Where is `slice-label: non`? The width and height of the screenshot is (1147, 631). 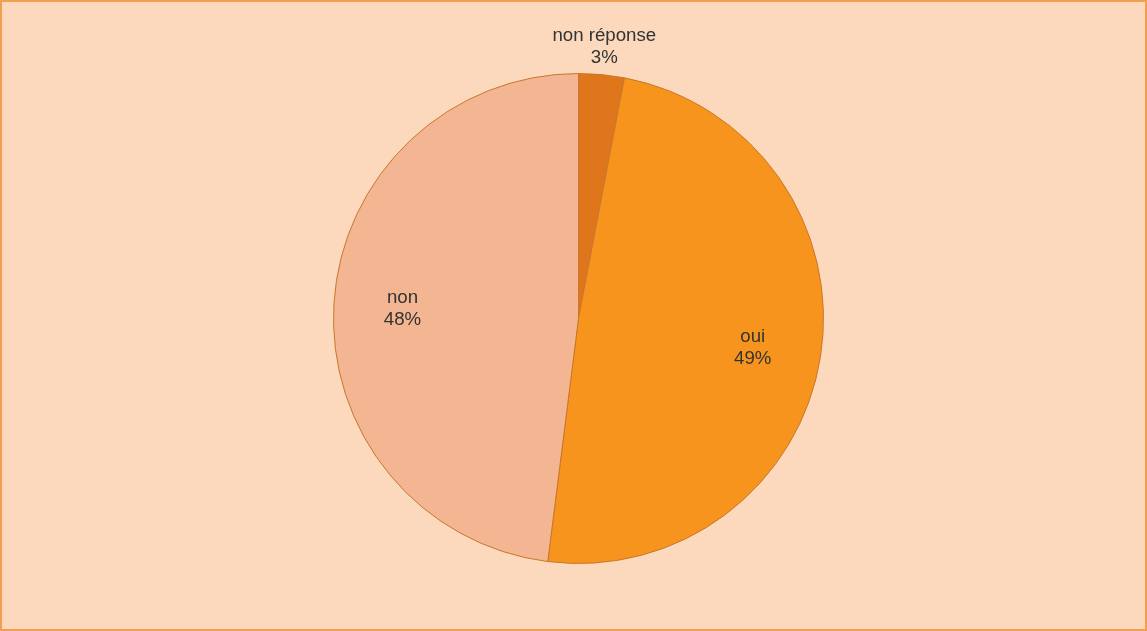
slice-label: non is located at coordinates (402, 296).